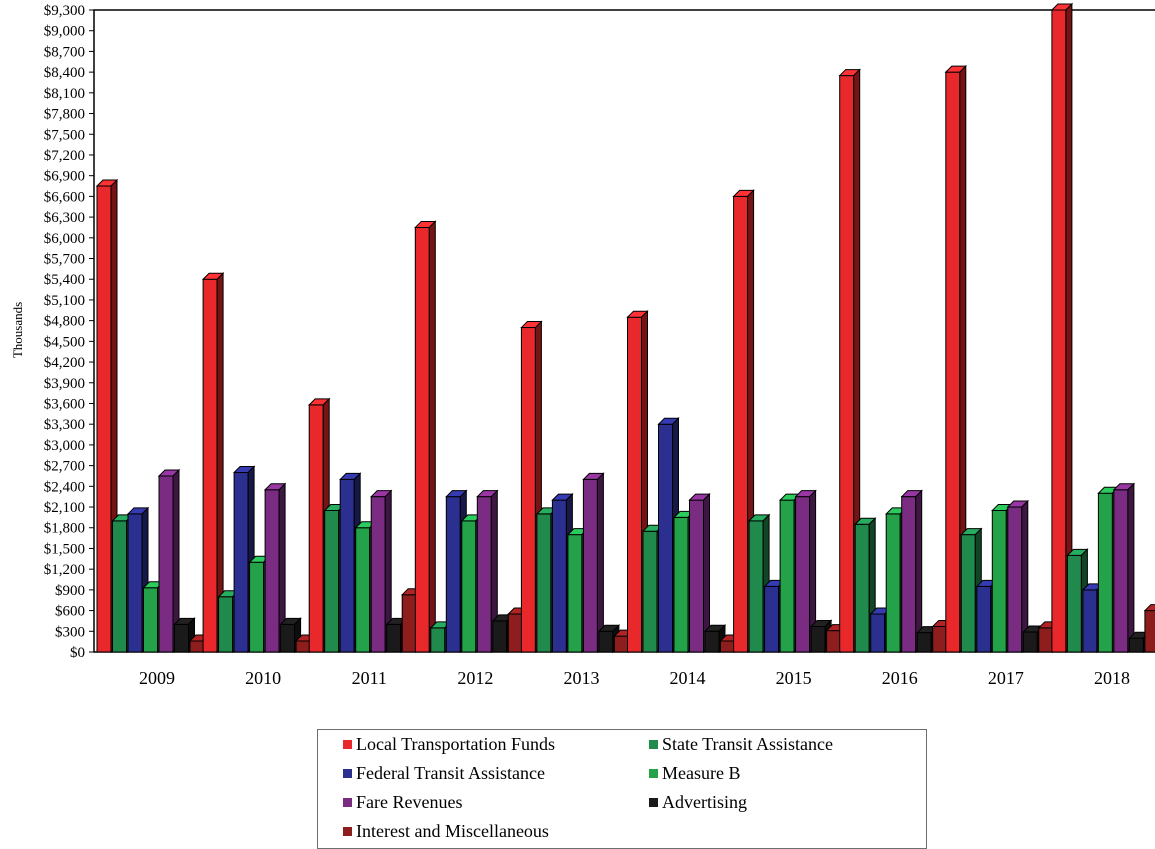 Image resolution: width=1155 pixels, height=849 pixels. Describe the element at coordinates (64, 322) in the screenshot. I see `y-tick-label: $4,800` at that location.